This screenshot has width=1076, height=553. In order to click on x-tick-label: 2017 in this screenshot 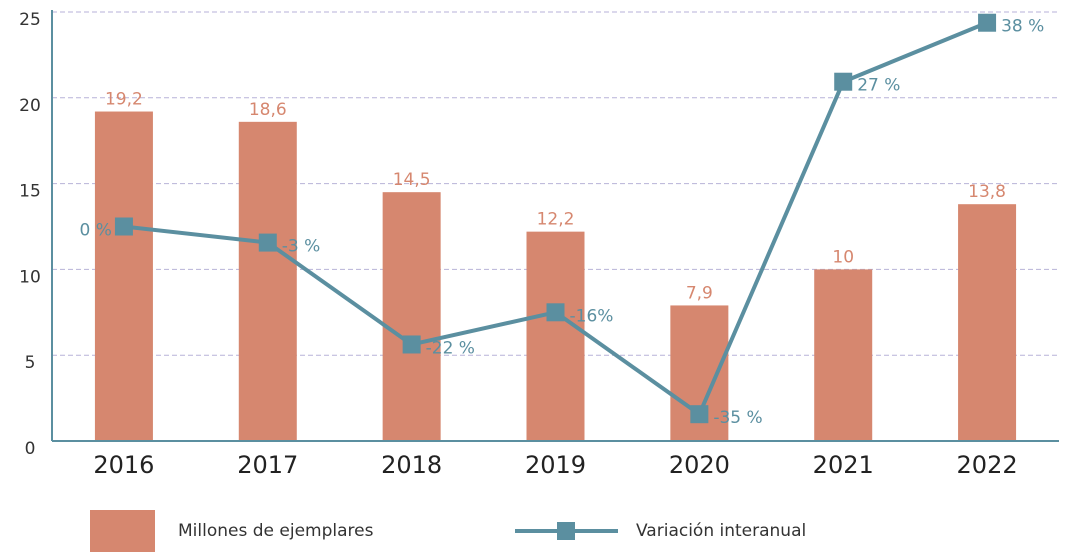, I will do `click(267, 465)`.